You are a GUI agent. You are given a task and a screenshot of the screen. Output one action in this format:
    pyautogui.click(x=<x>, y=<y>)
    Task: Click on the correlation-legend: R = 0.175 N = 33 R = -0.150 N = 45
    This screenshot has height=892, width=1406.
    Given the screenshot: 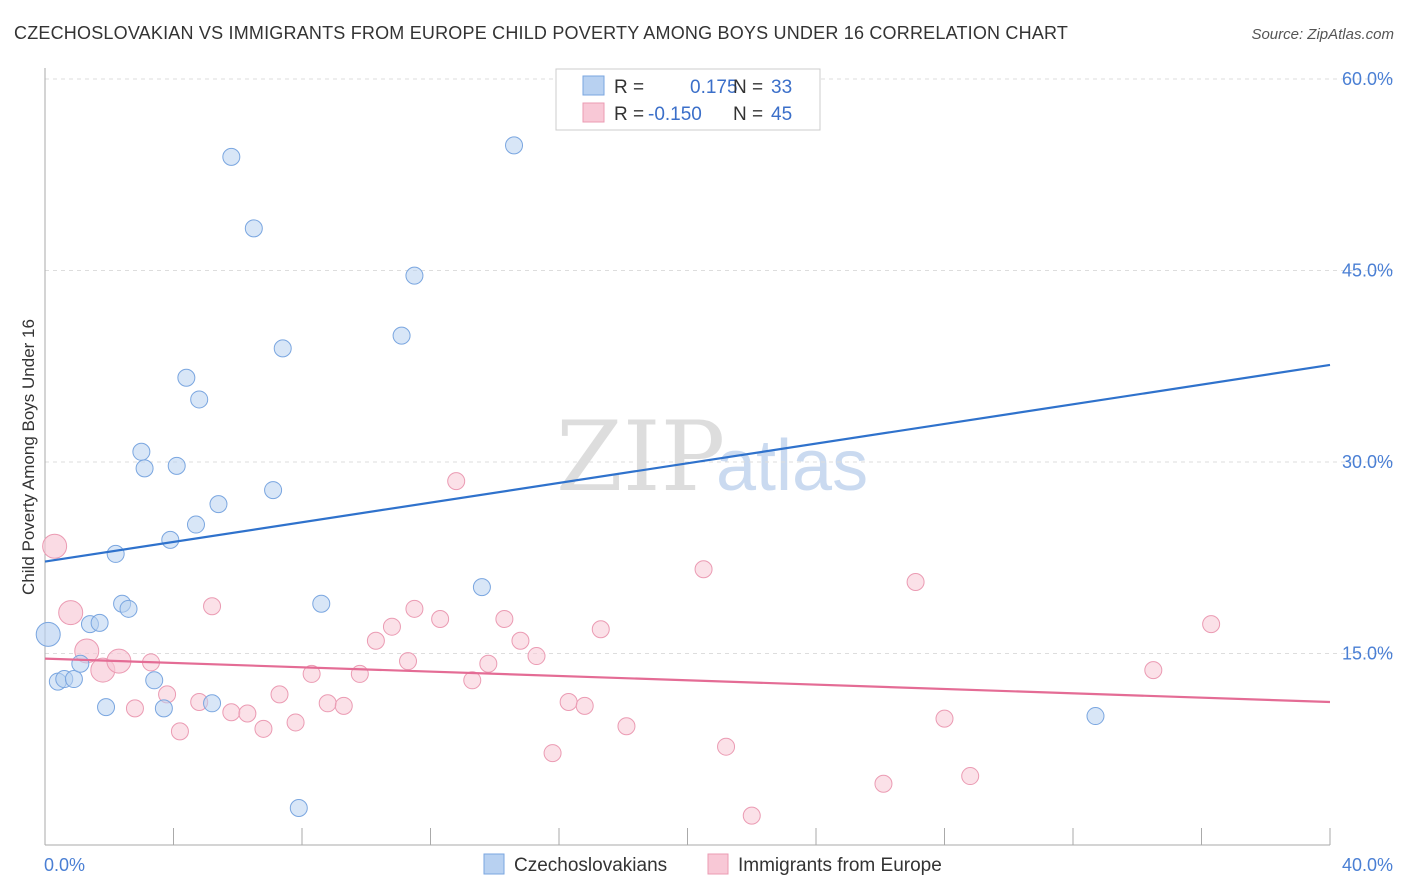 What is the action you would take?
    pyautogui.click(x=688, y=99)
    